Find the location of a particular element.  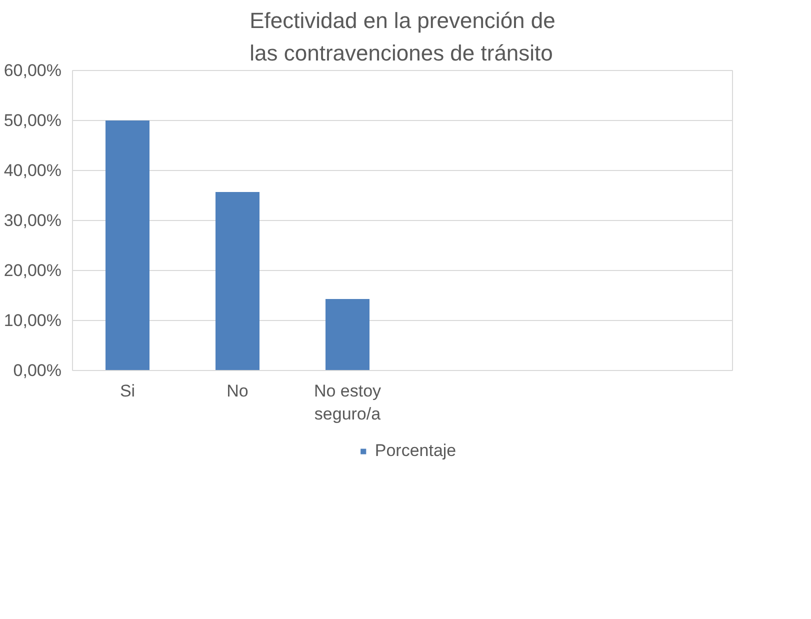

x-tick-label: Si is located at coordinates (128, 391).